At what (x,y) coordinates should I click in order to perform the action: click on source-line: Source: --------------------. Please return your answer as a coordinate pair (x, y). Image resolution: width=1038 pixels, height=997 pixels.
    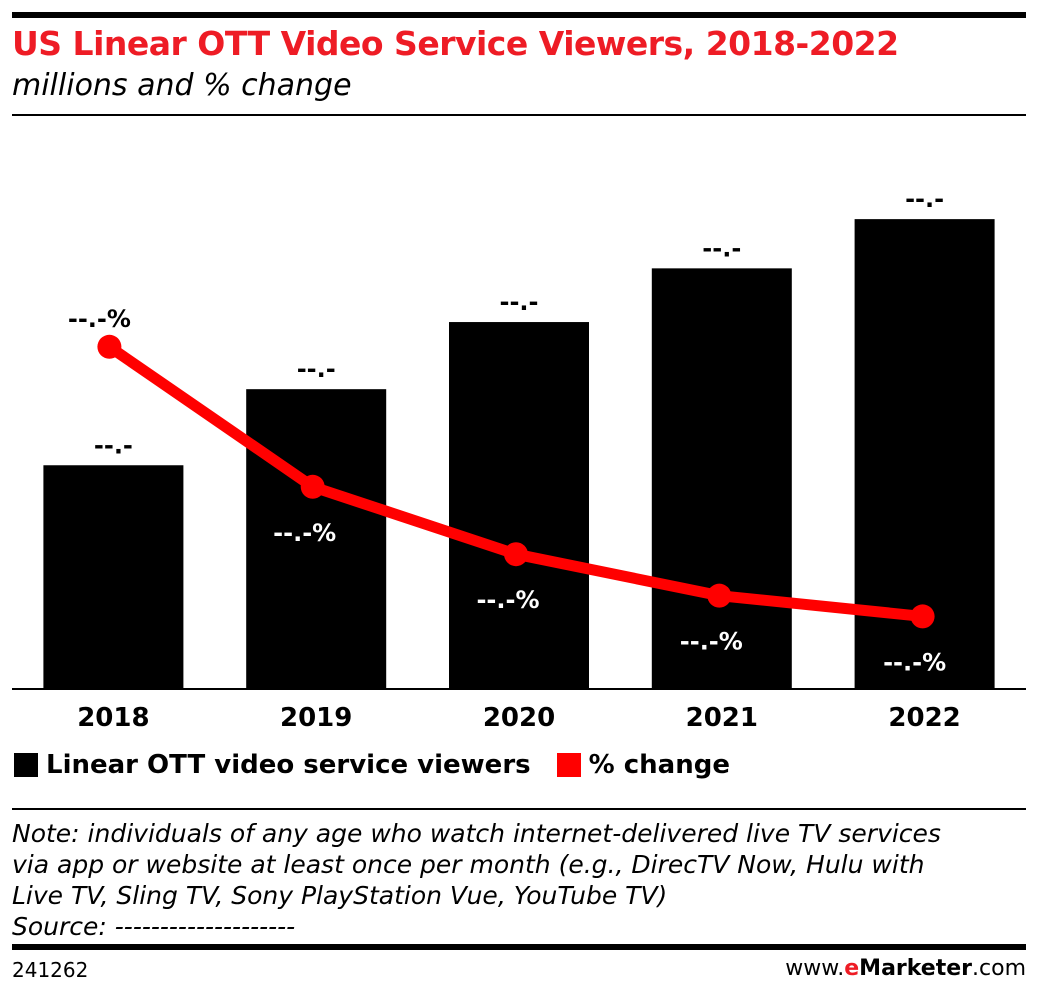
    Looking at the image, I should click on (154, 926).